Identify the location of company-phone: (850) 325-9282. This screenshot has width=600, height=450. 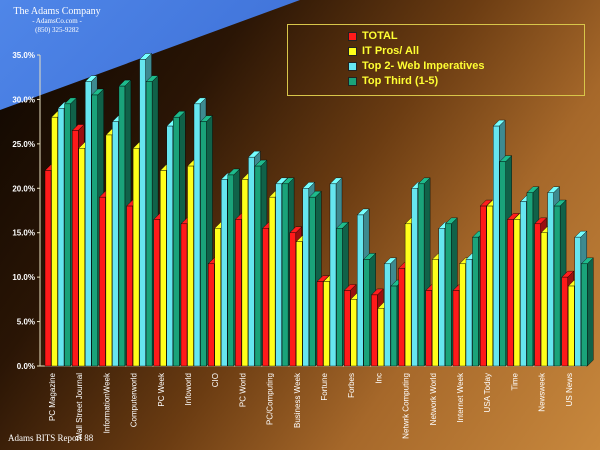
(57, 30).